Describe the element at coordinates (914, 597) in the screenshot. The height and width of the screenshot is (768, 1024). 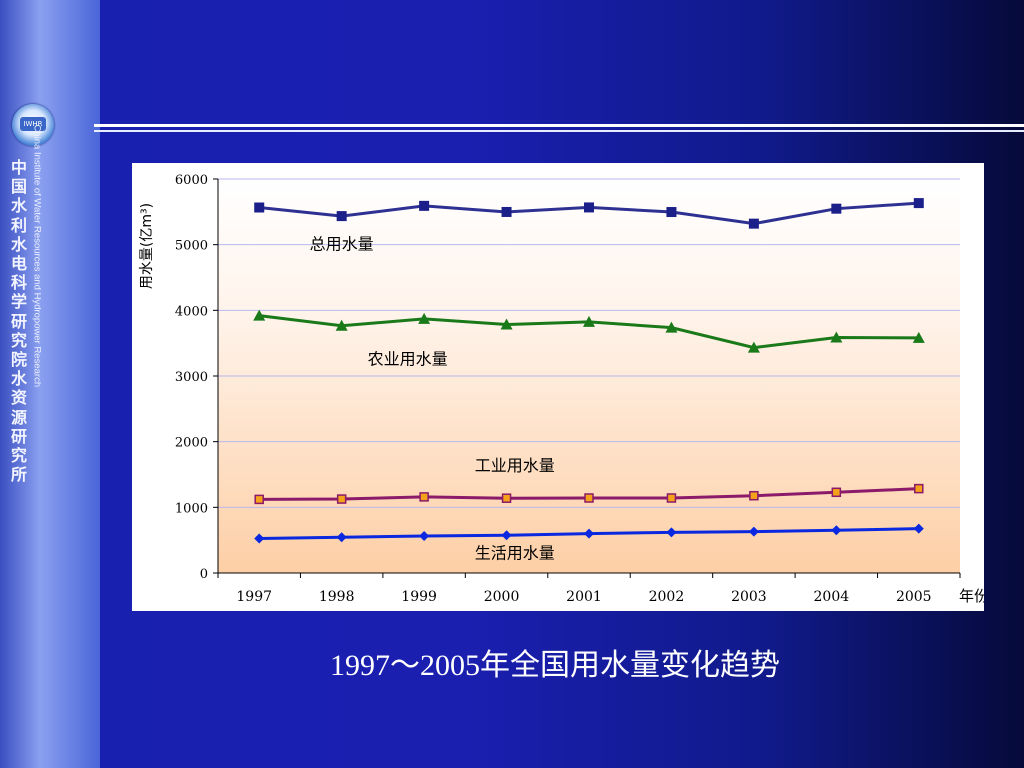
I see `x-tick-label: 2005` at that location.